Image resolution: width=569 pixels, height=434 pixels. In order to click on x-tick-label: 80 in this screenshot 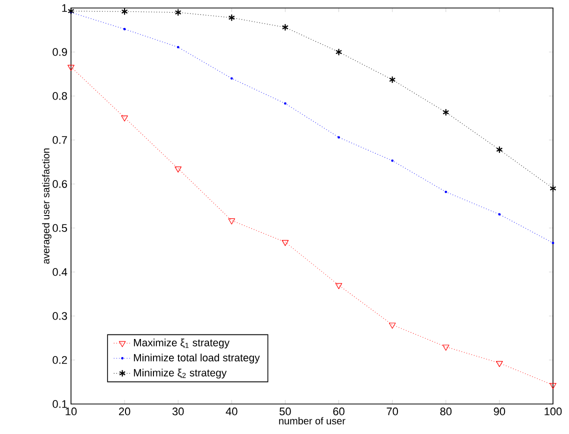, I will do `click(446, 412)`.